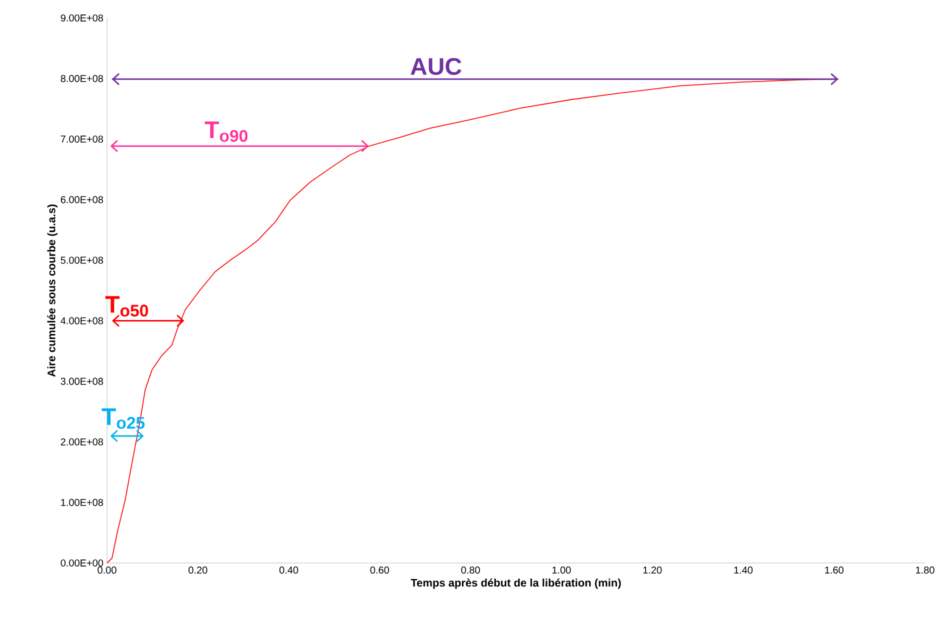 The height and width of the screenshot is (619, 942). What do you see at coordinates (82, 502) in the screenshot?
I see `y-tick-label: 1.00E+08` at bounding box center [82, 502].